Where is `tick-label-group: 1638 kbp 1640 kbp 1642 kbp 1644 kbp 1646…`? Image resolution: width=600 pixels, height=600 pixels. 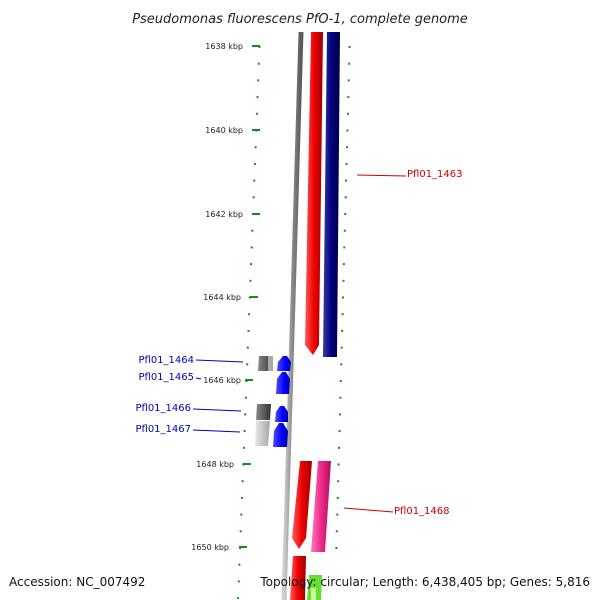
tick-label-group: 1638 kbp 1640 kbp 1642 kbp 1644 kbp 1646… is located at coordinates (225, 297).